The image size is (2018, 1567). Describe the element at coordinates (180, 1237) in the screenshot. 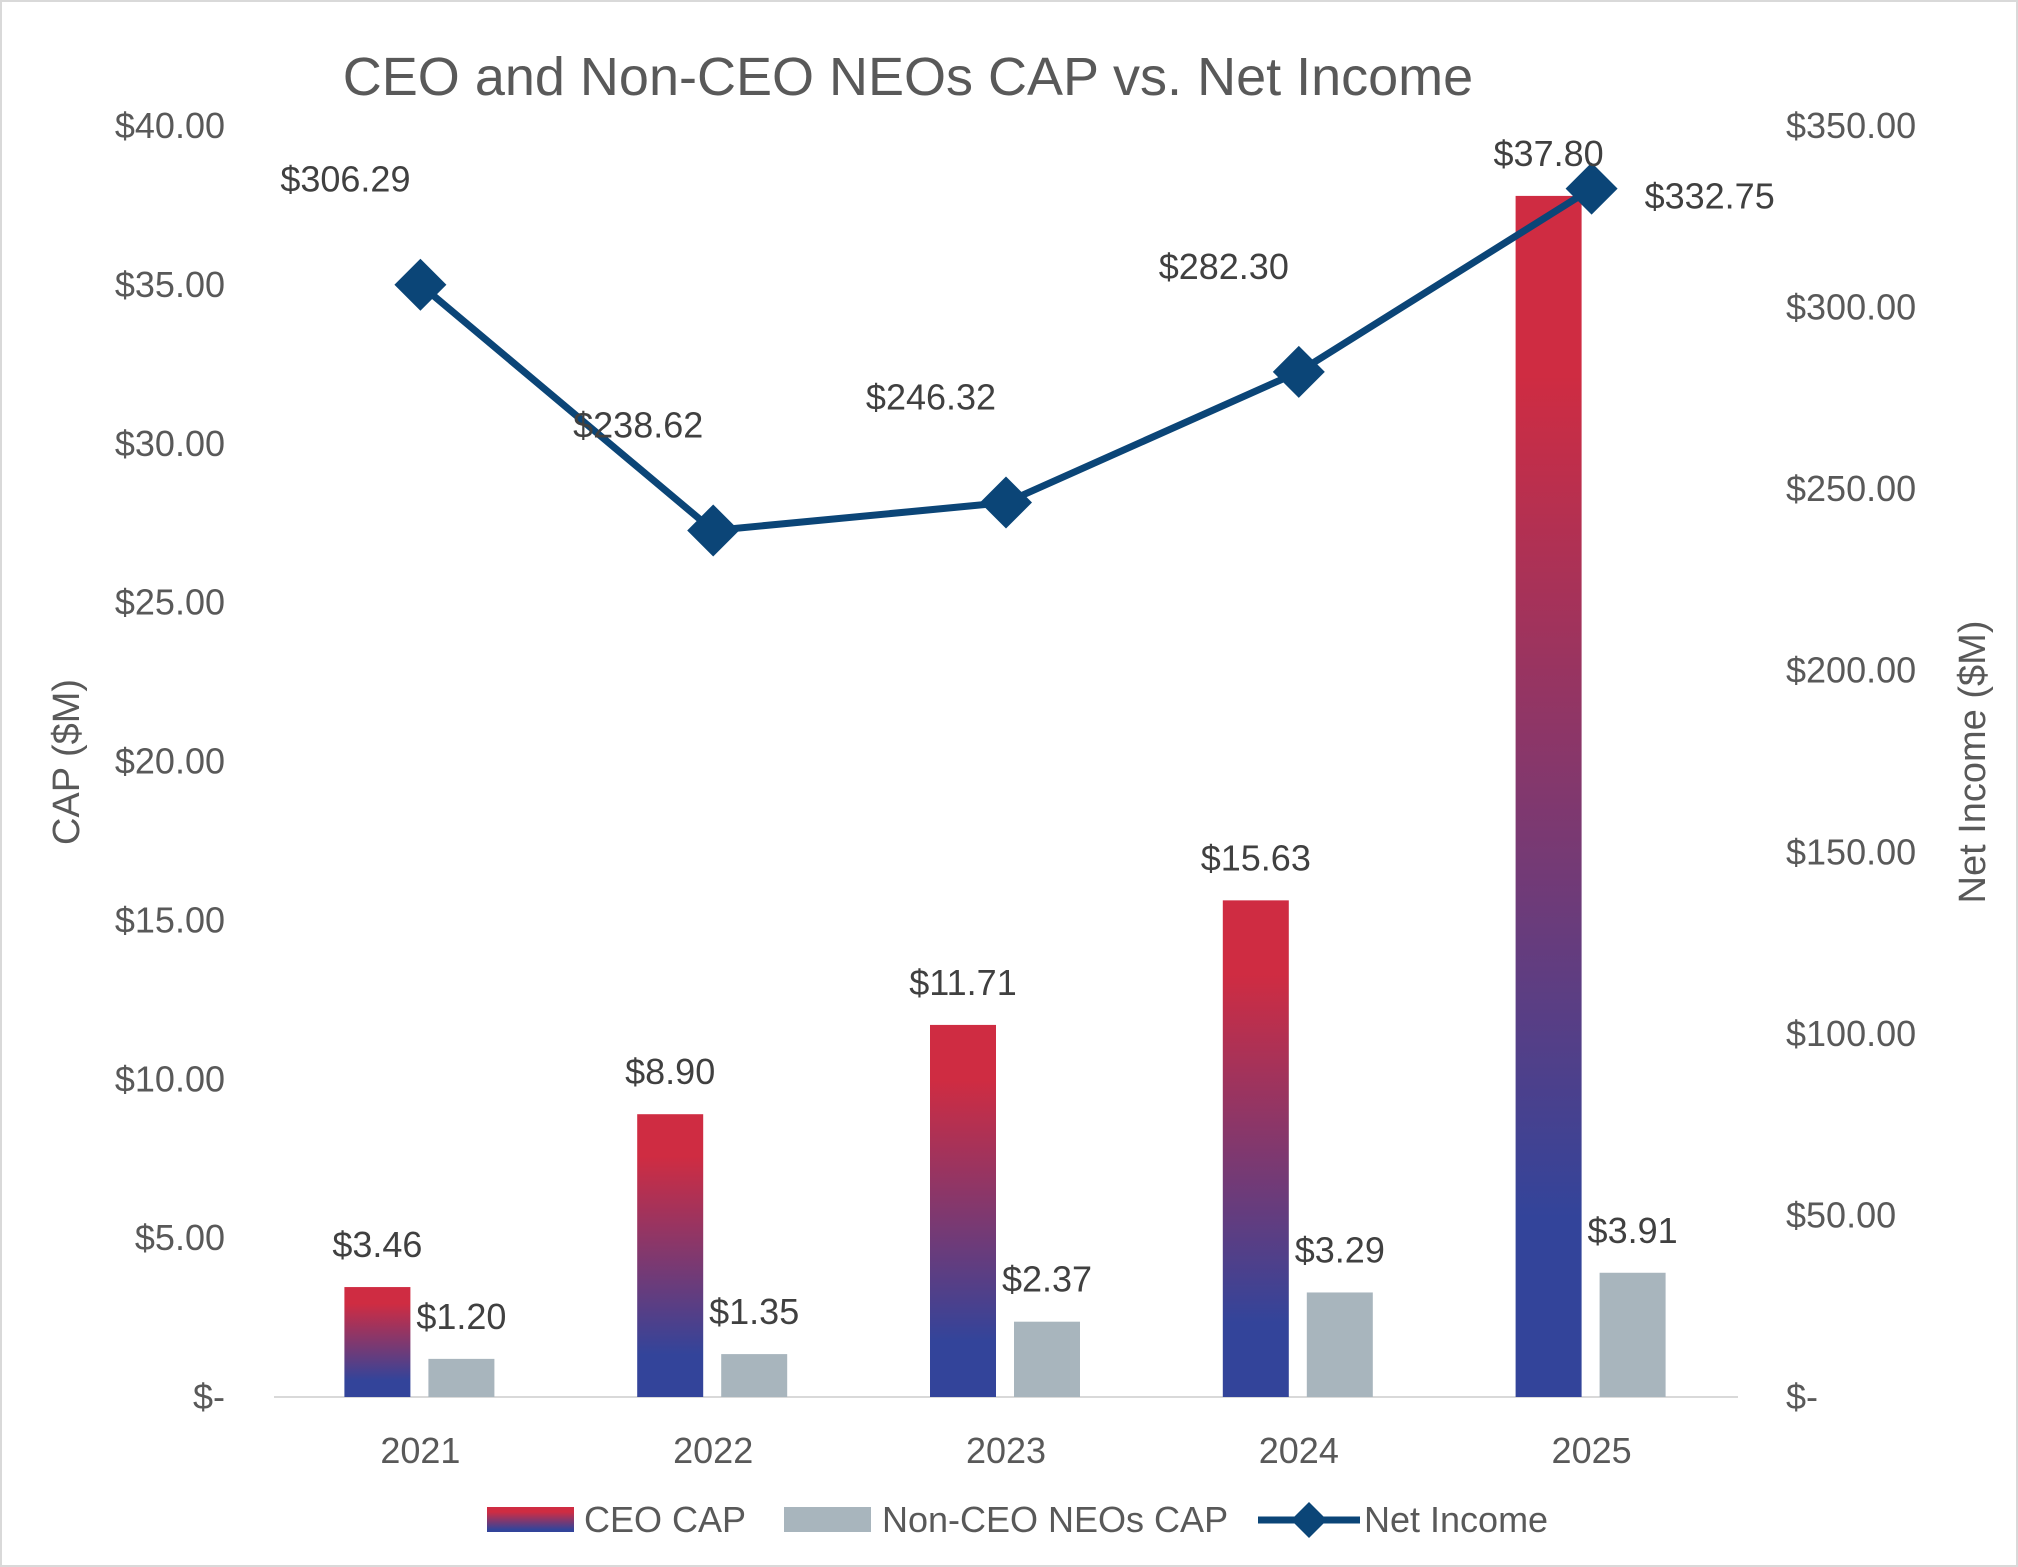

I see `left-axis-tick-label: $5.00` at that location.